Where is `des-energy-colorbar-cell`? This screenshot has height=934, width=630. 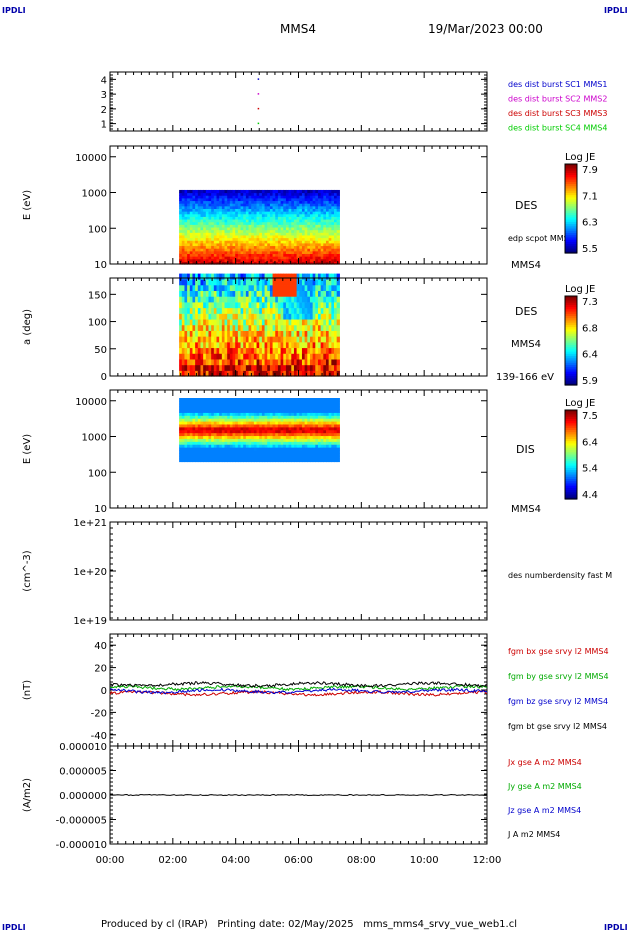 des-energy-colorbar-cell is located at coordinates (571, 168).